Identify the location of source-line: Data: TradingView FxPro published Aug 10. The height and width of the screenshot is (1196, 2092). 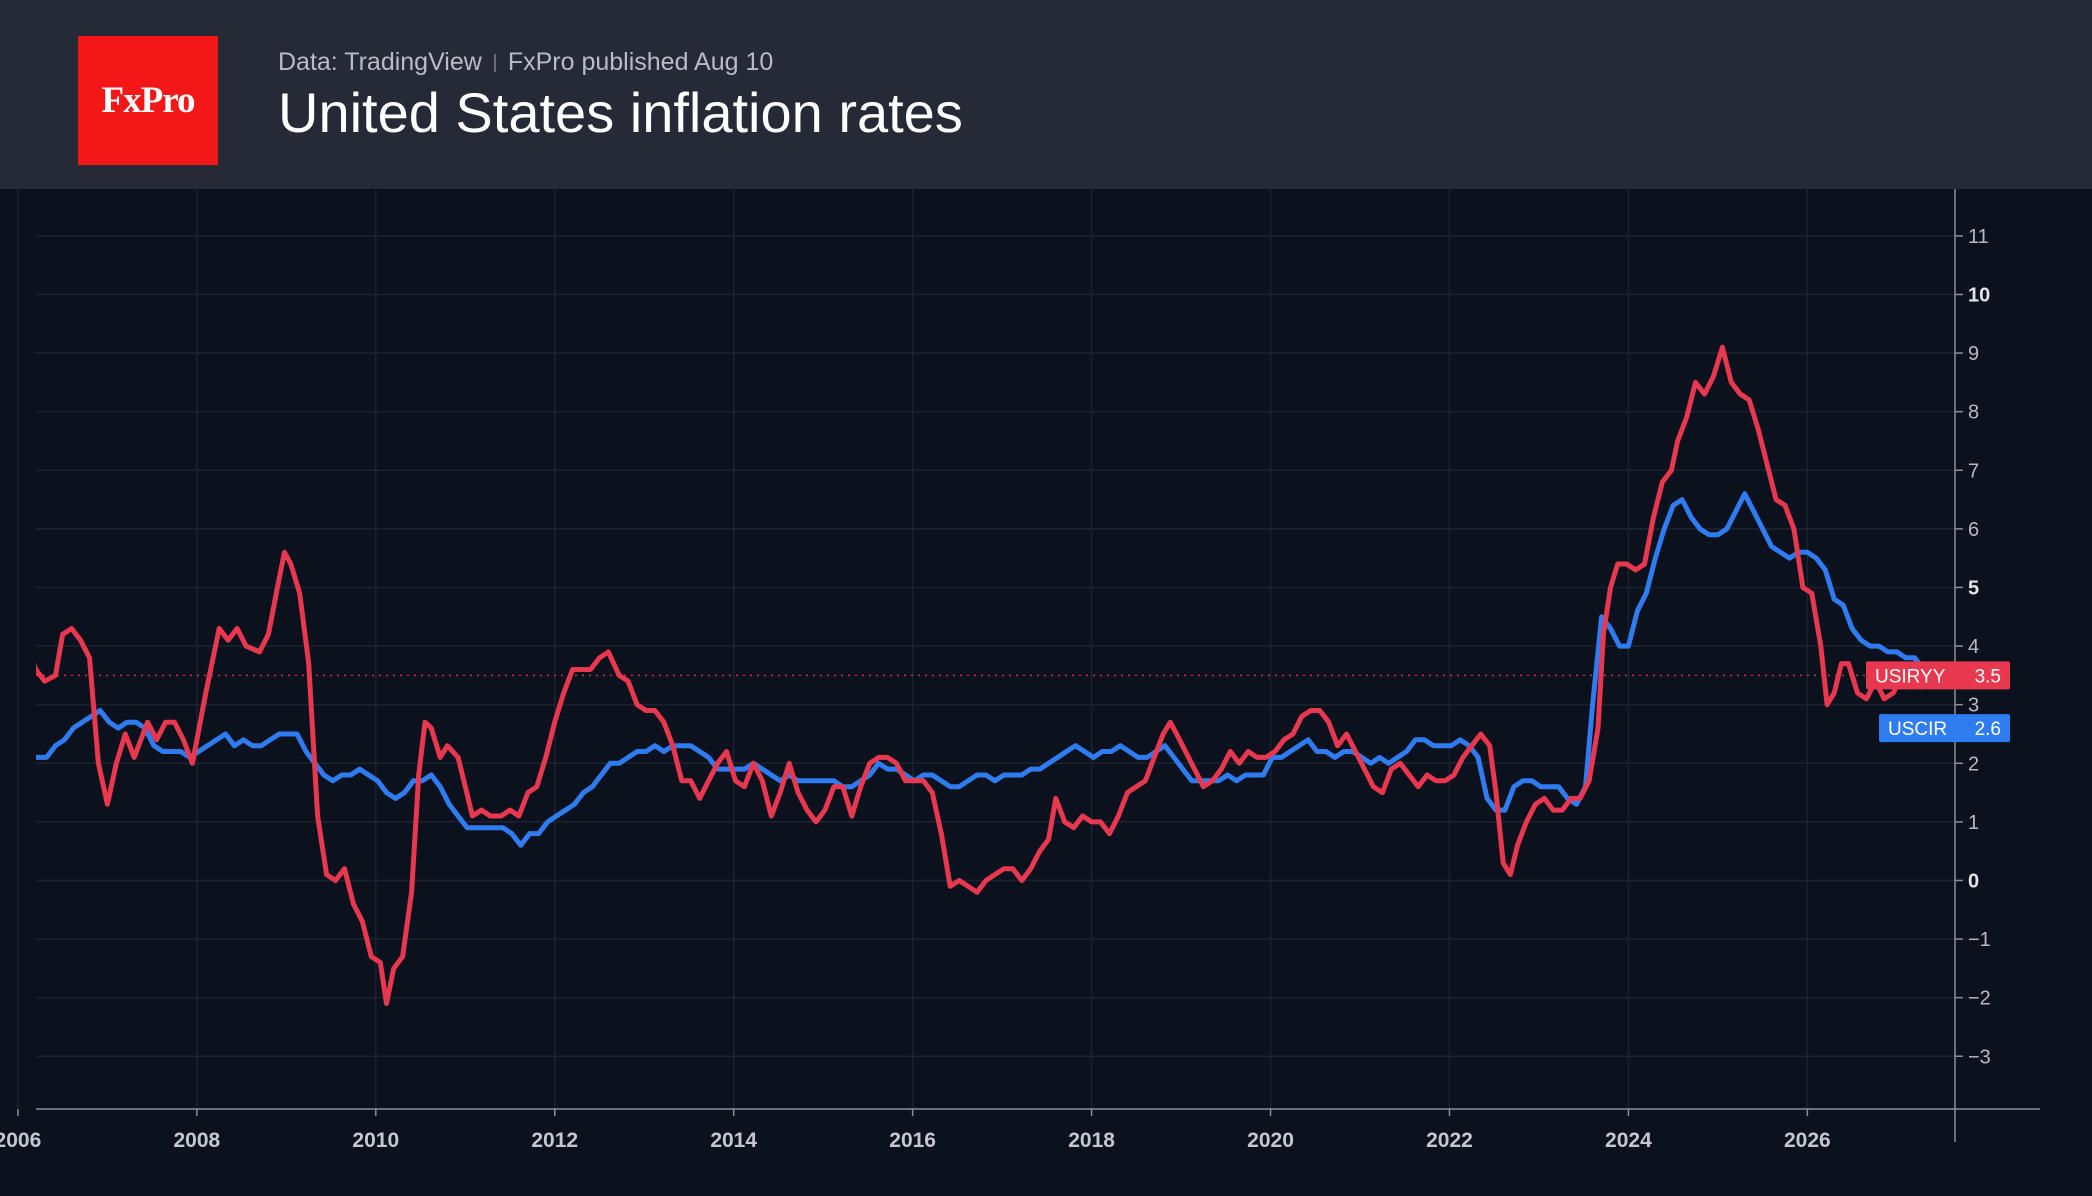
(525, 62).